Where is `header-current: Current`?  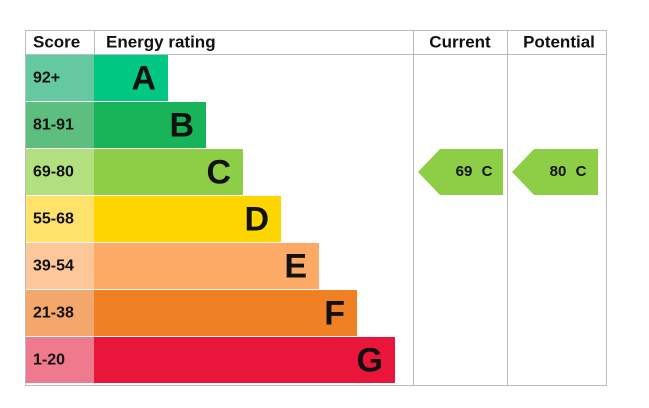
header-current: Current is located at coordinates (460, 41).